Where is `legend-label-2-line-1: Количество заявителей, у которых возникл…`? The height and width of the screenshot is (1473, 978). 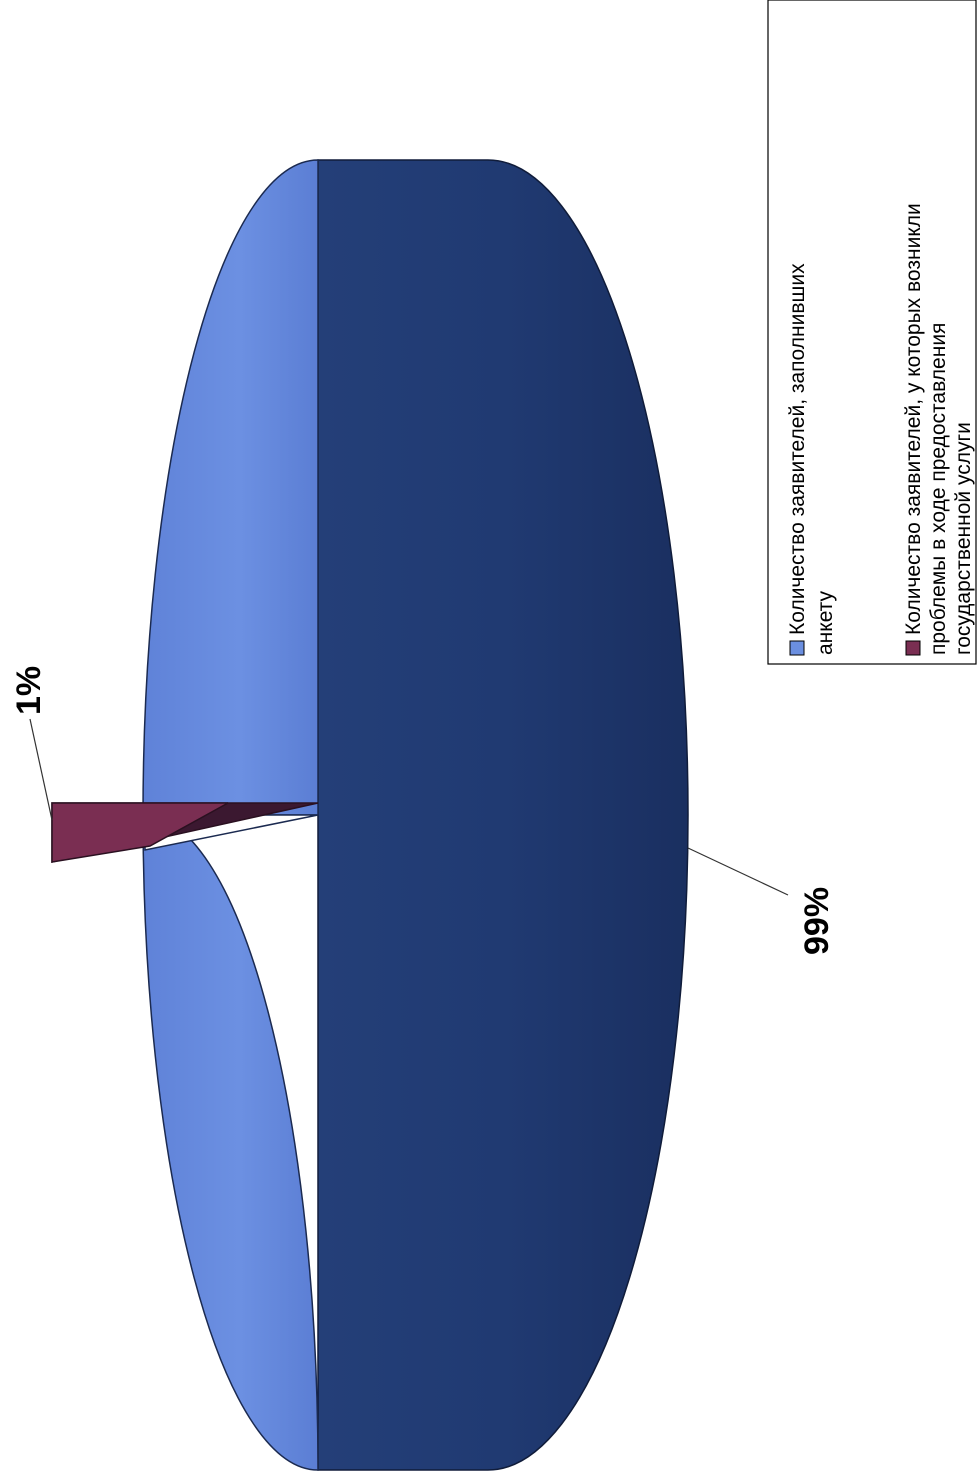
legend-label-2-line-1: Количество заявителей, у которых возникл… is located at coordinates (913, 419).